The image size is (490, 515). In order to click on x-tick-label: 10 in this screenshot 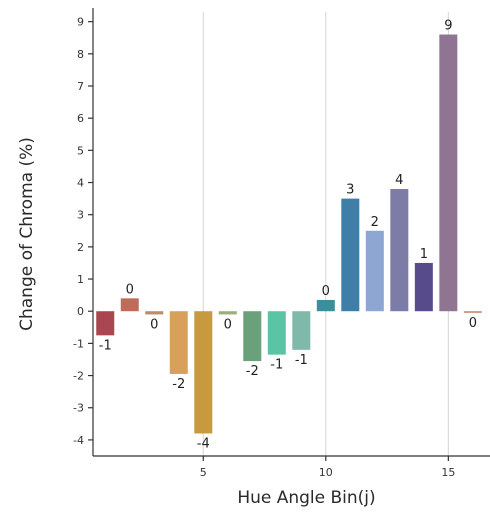, I will do `click(326, 472)`.